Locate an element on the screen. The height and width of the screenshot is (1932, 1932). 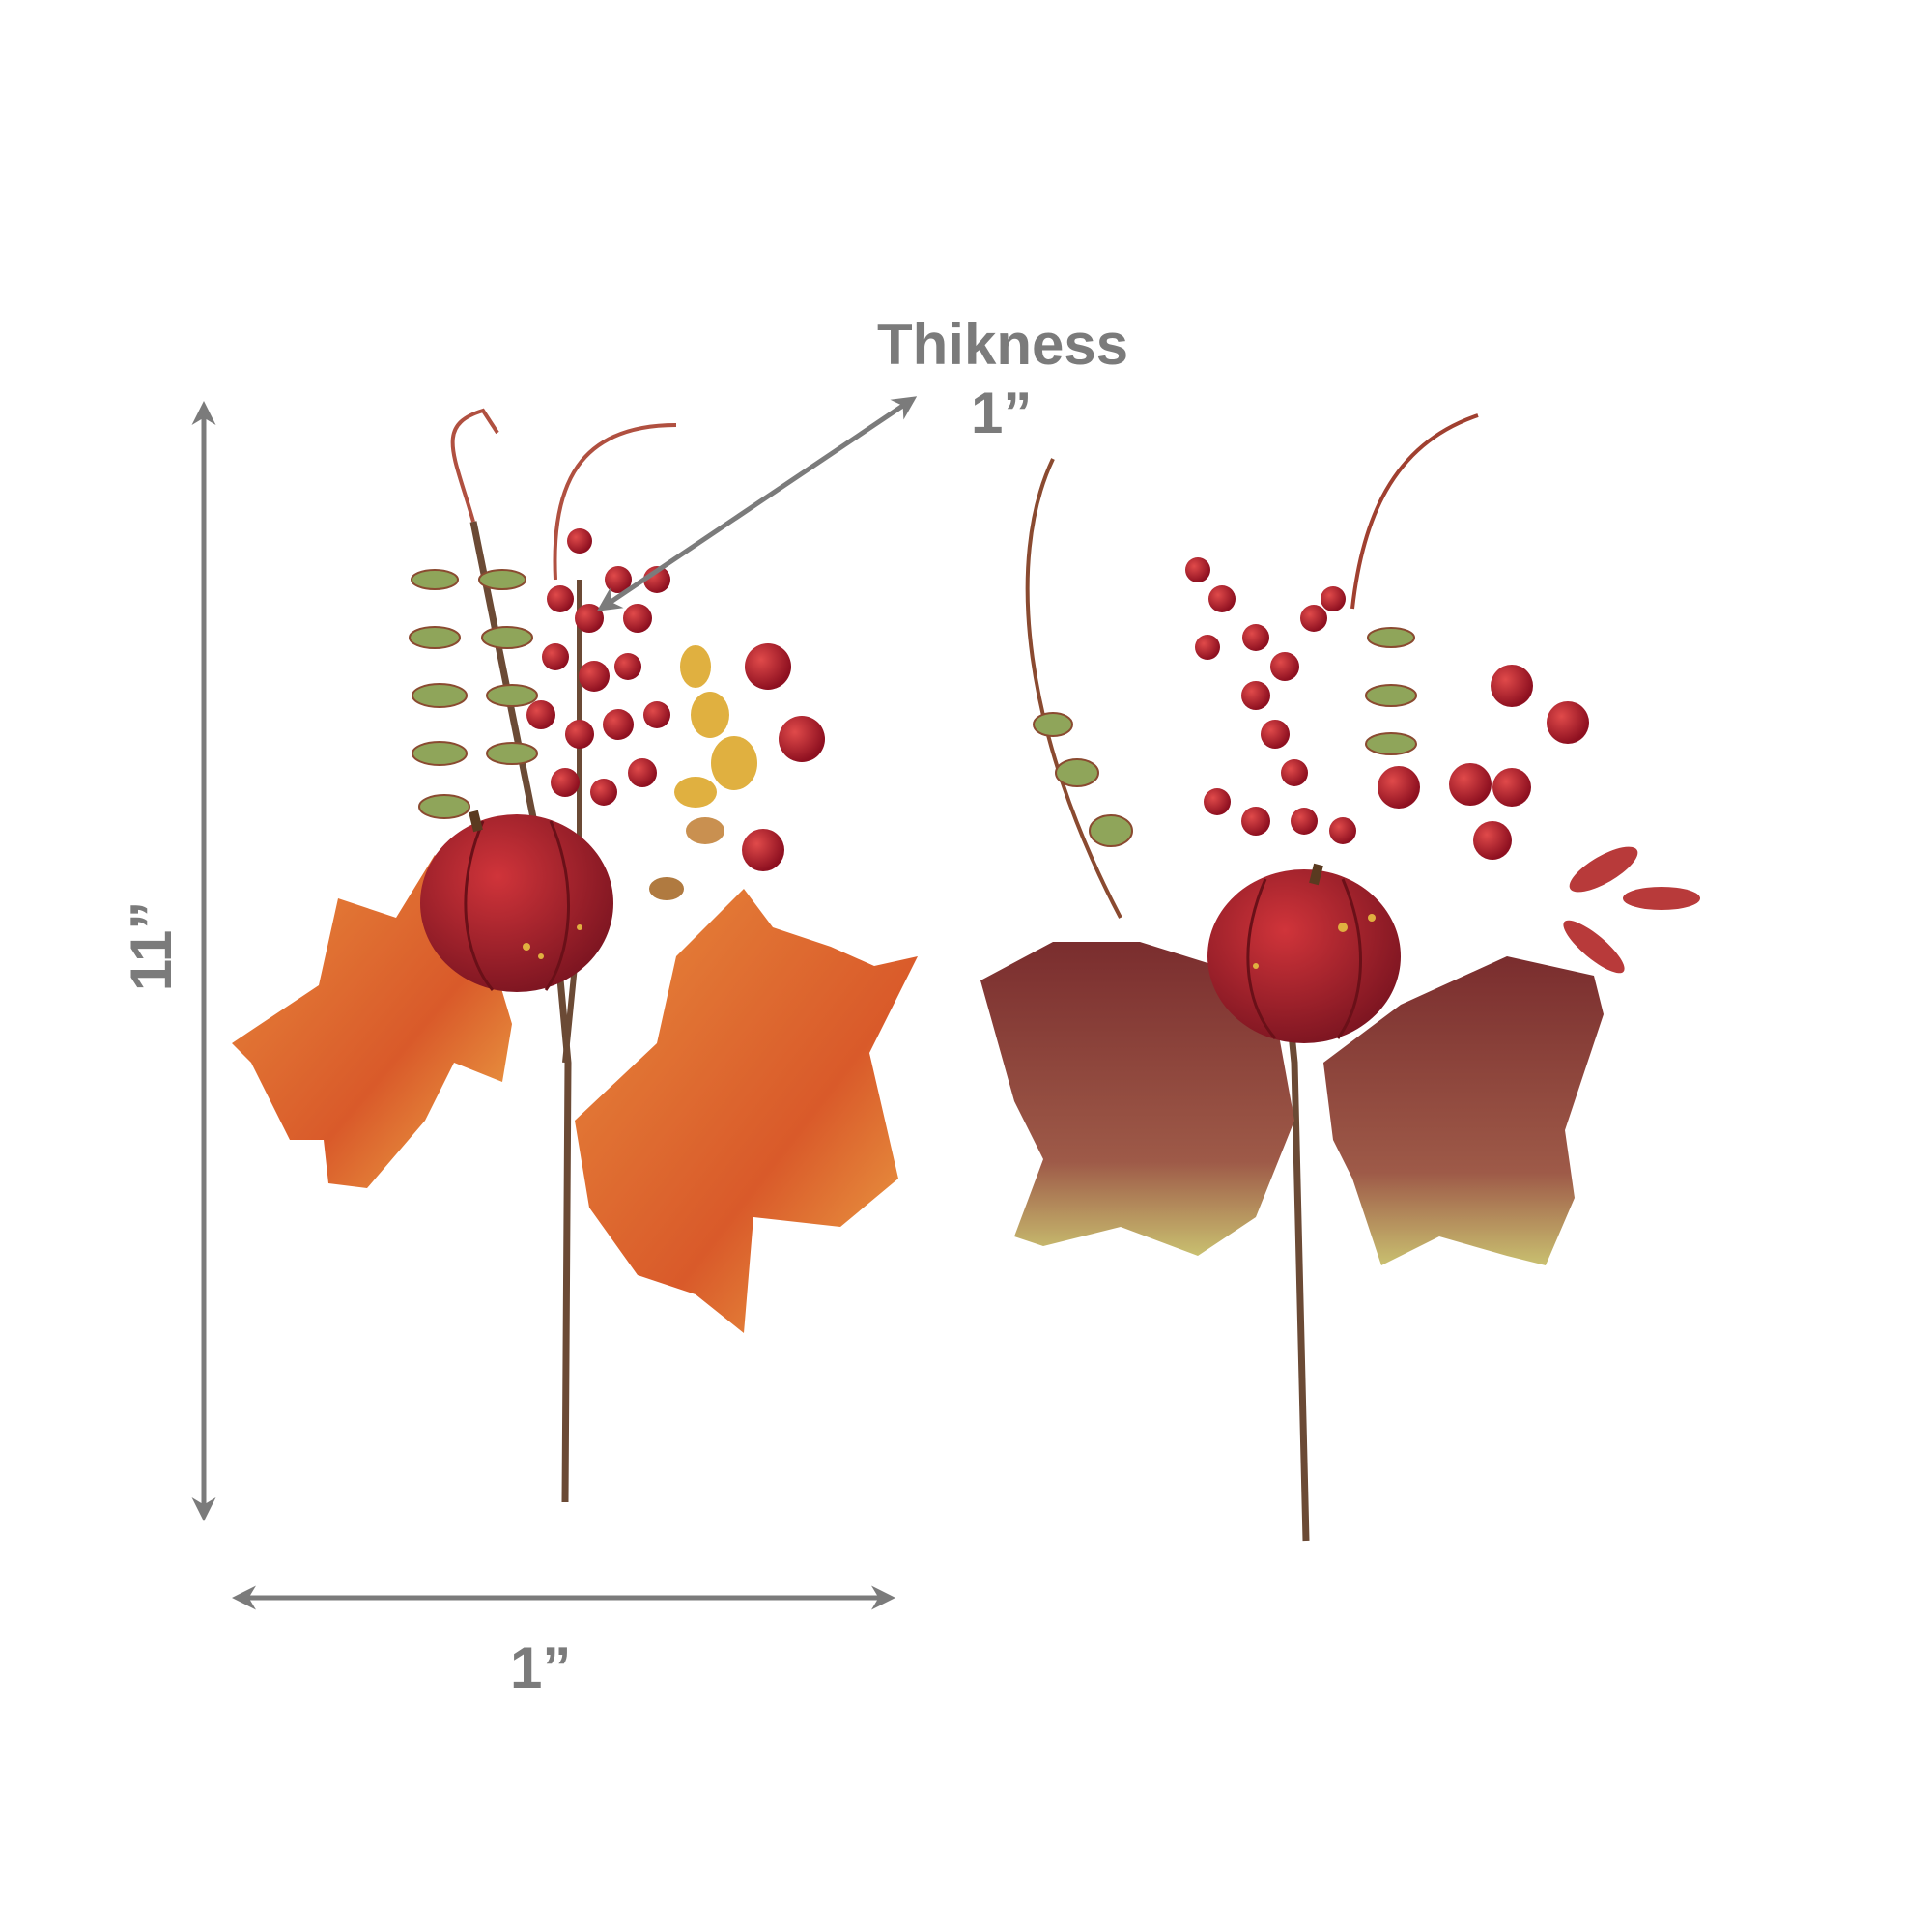
maple-leaf is located at coordinates (746, 1111).